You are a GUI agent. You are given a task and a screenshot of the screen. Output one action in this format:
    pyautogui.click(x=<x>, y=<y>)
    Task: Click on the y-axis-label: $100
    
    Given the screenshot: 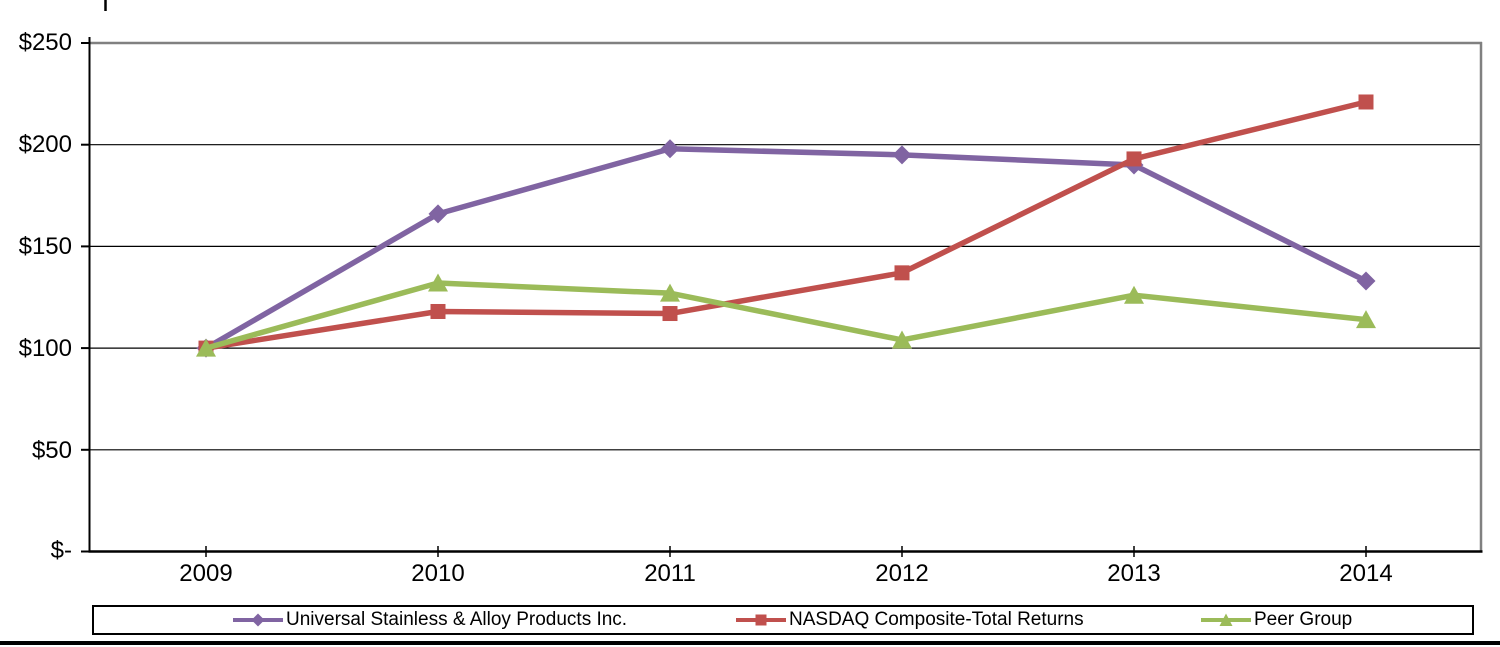 What is the action you would take?
    pyautogui.click(x=45, y=348)
    